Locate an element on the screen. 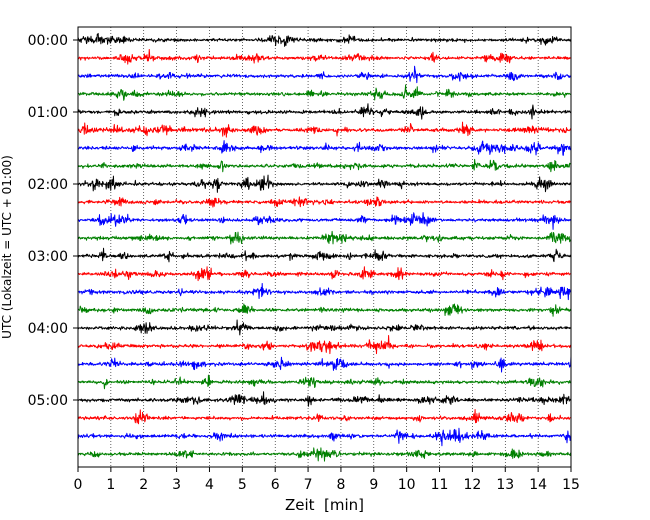  x-tick-label: 5 is located at coordinates (242, 485).